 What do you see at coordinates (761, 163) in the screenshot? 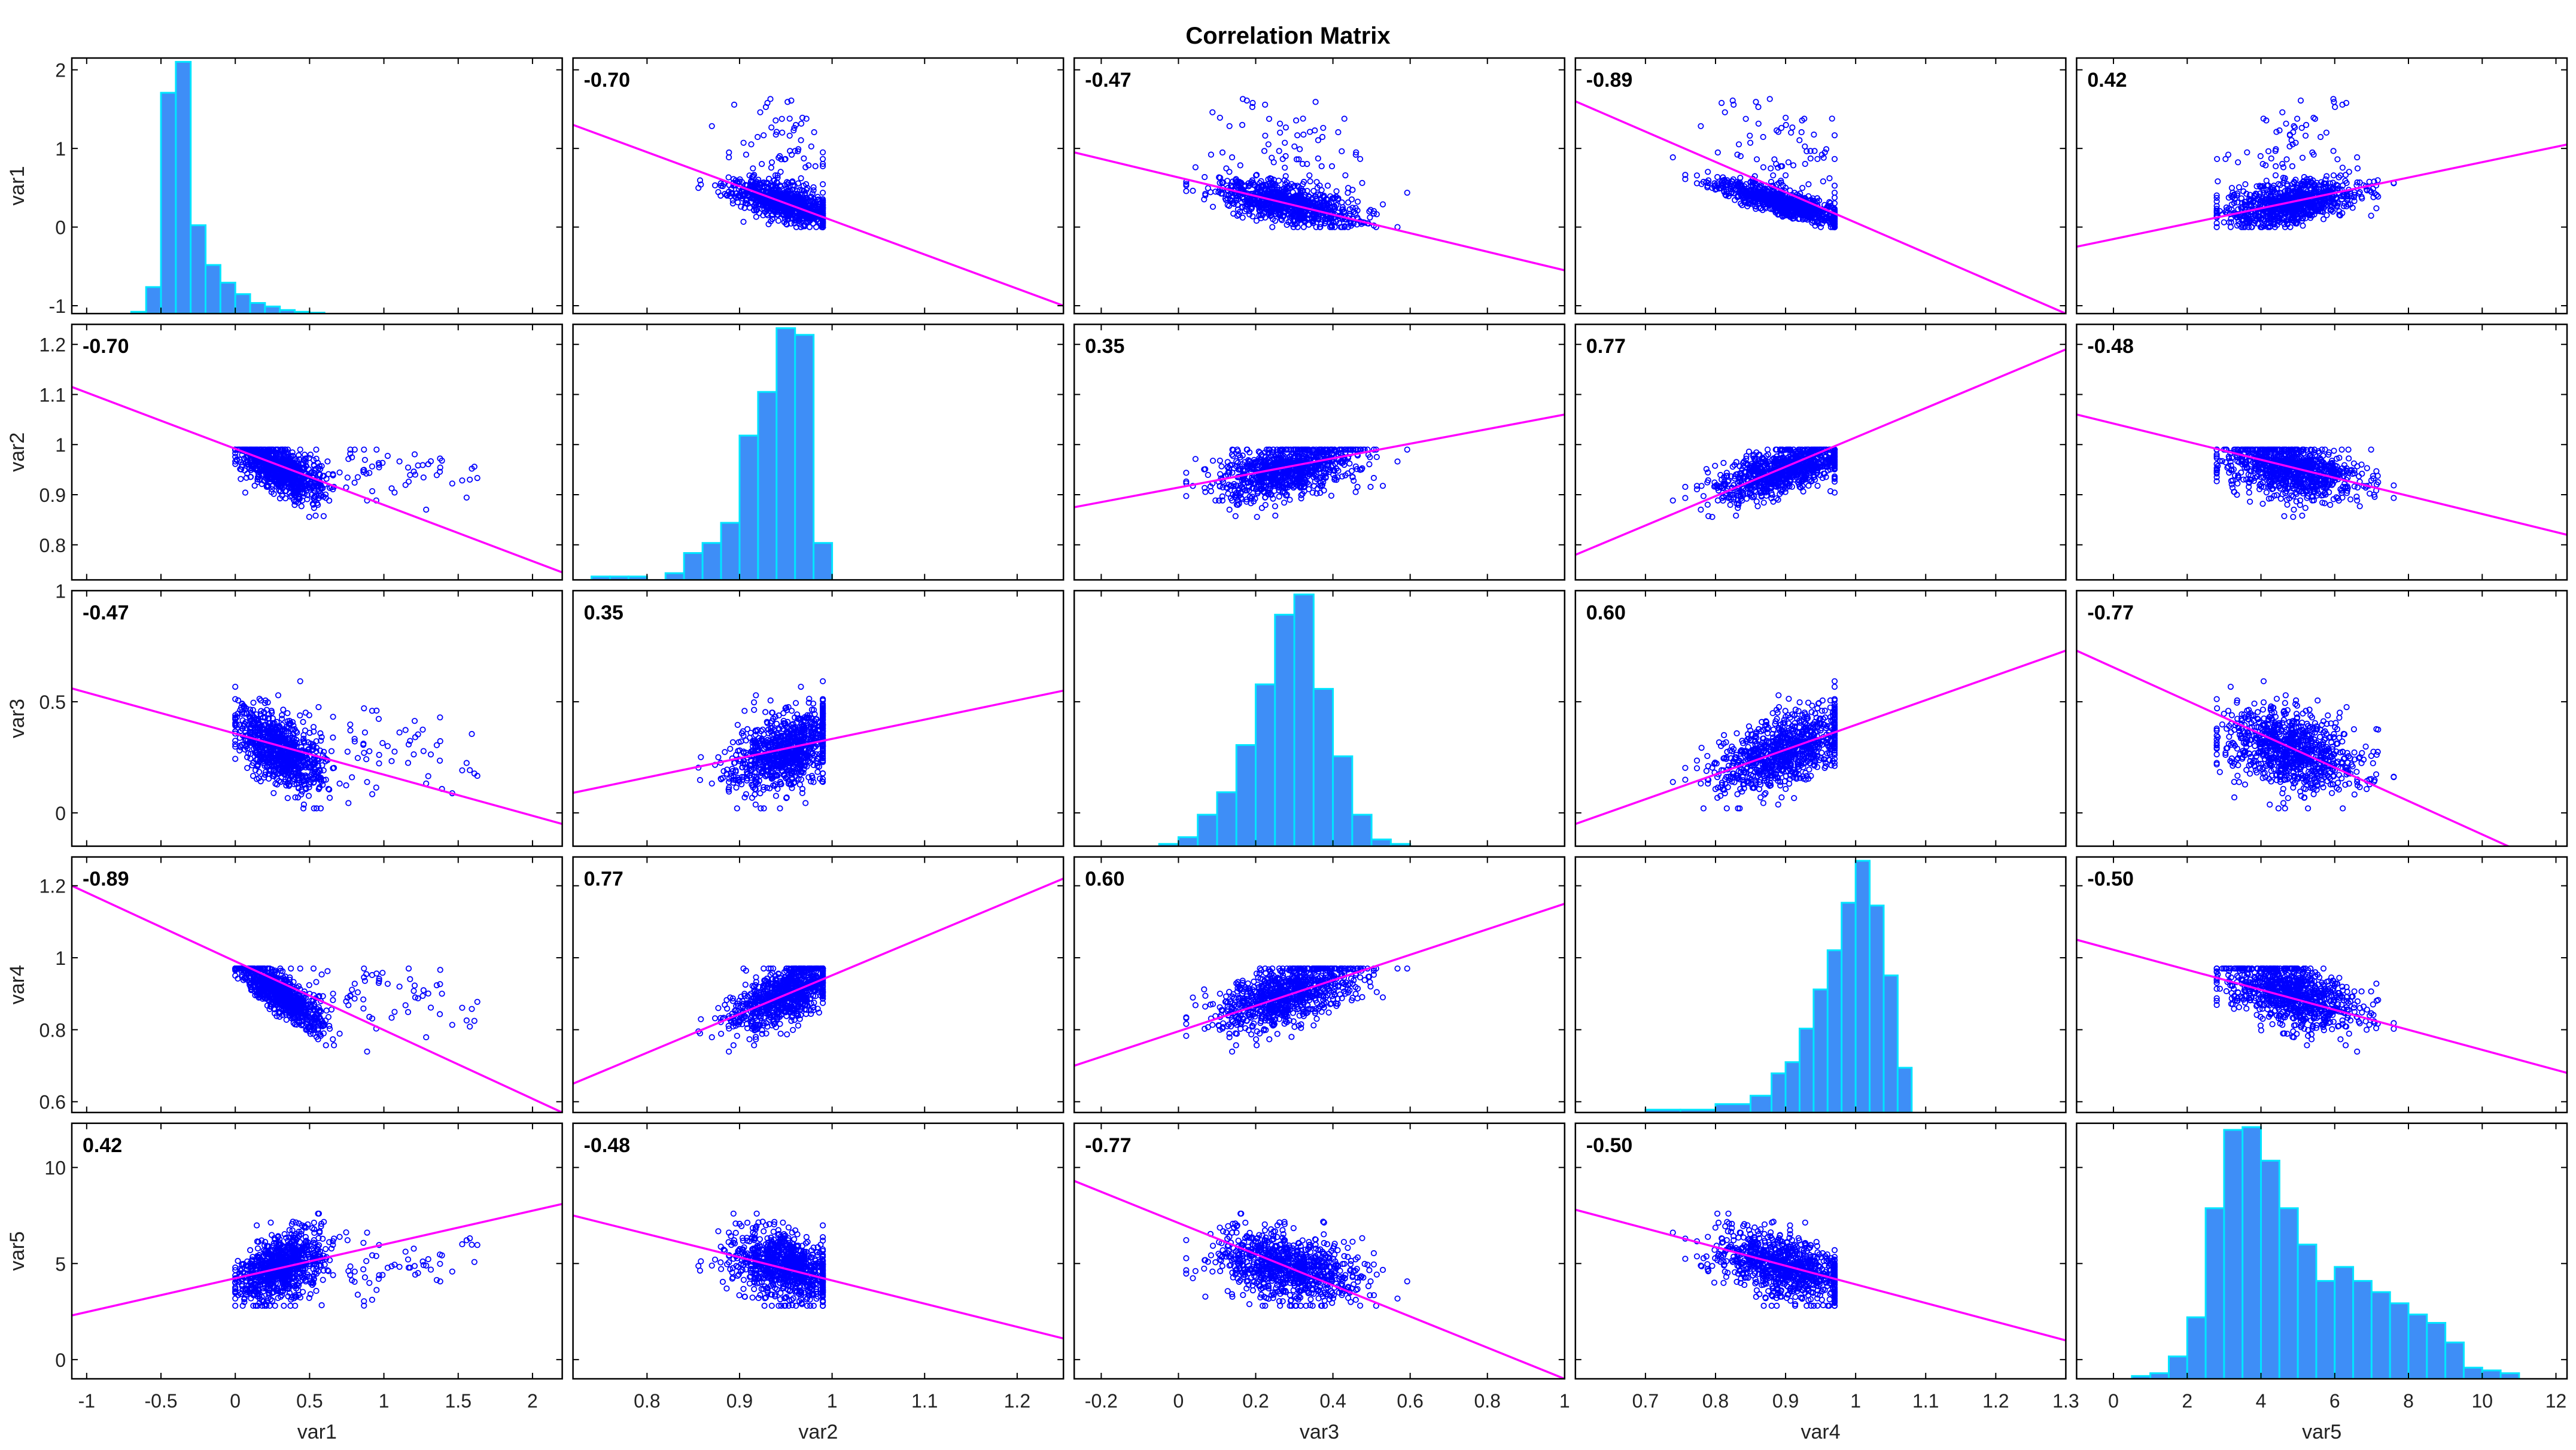
I see `scatter-var1-var2` at bounding box center [761, 163].